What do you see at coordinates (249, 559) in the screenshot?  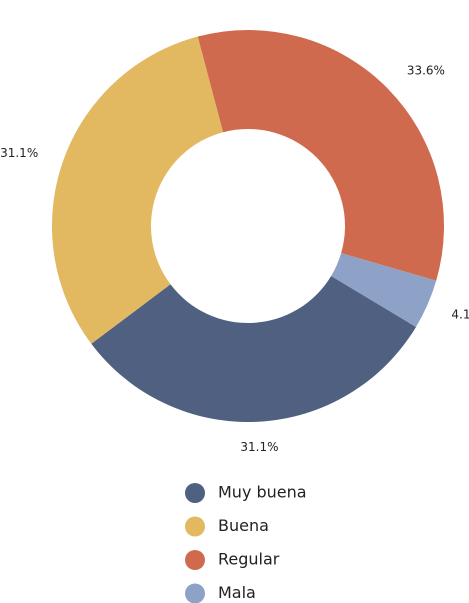 I see `legend-label: Regular` at bounding box center [249, 559].